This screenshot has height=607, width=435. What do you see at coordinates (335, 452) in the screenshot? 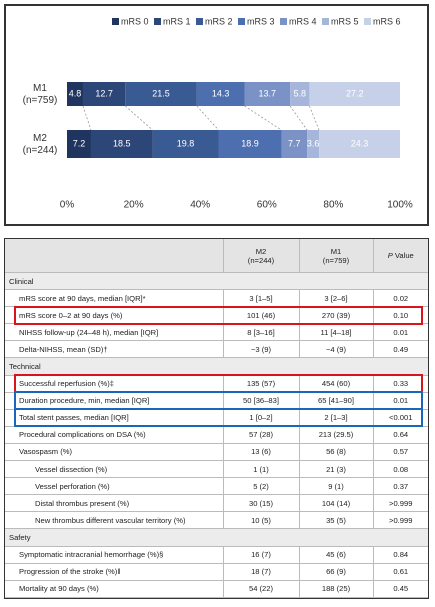
I see `cell: 56 (8)` at bounding box center [335, 452].